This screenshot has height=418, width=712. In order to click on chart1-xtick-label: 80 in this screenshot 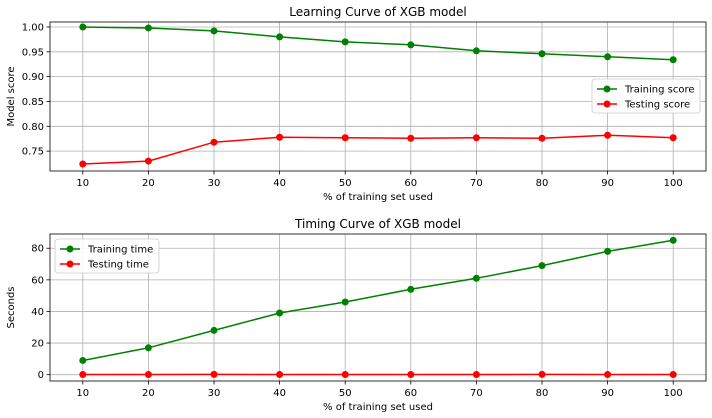, I will do `click(542, 393)`.